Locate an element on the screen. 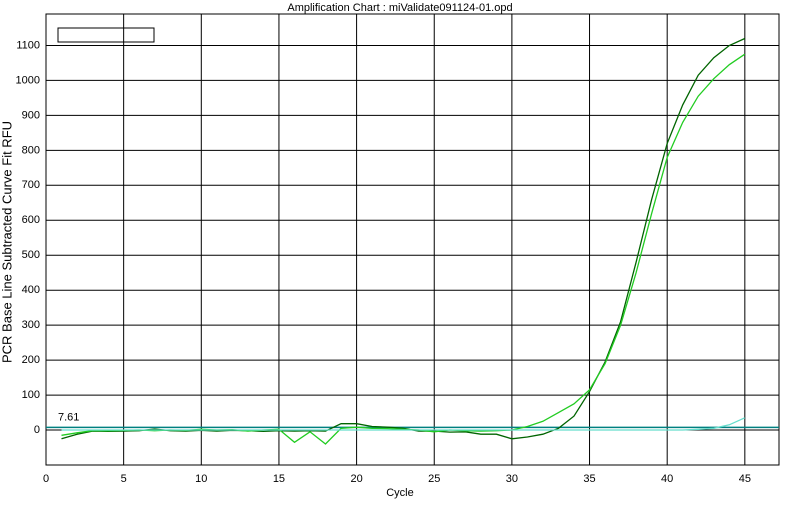  data-line is located at coordinates (403, 424).